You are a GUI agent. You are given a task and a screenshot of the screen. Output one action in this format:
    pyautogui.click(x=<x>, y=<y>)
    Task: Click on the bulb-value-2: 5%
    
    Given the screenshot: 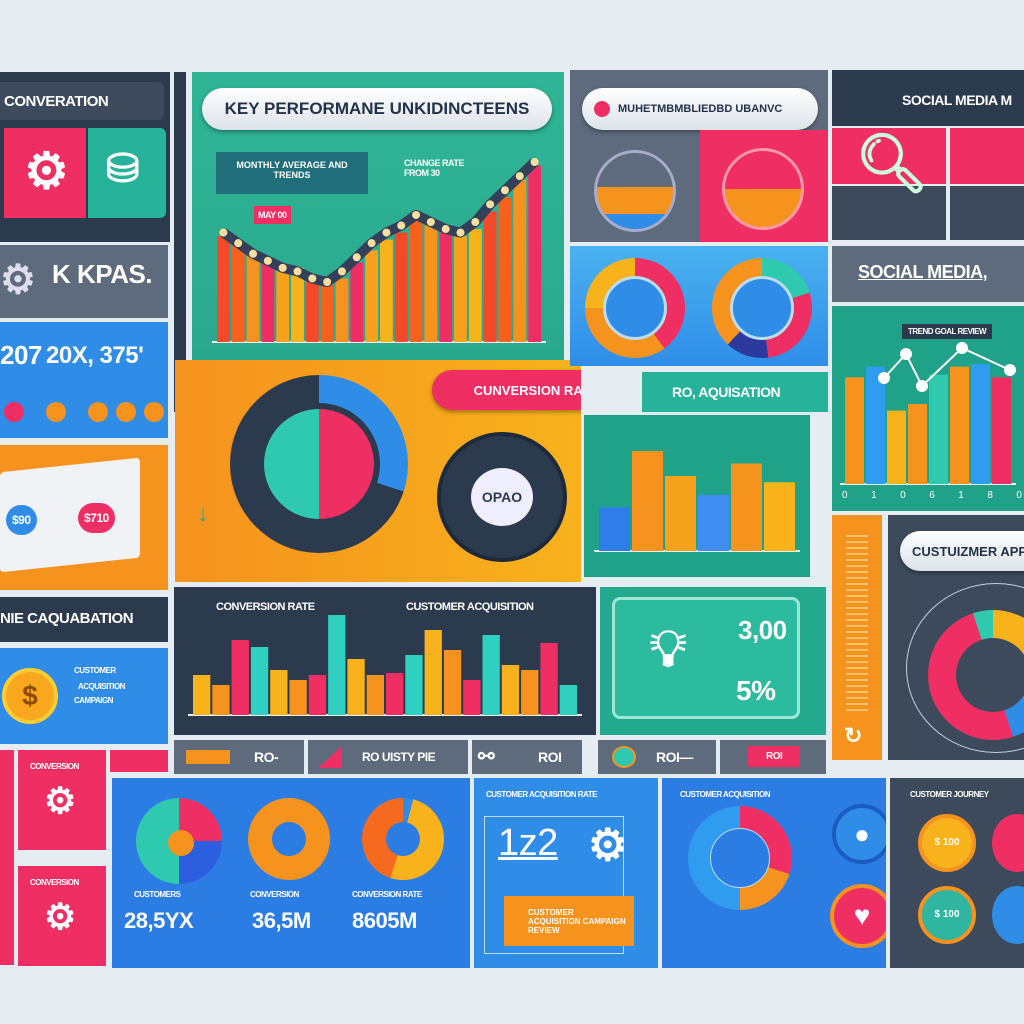 What is the action you would take?
    pyautogui.click(x=756, y=690)
    